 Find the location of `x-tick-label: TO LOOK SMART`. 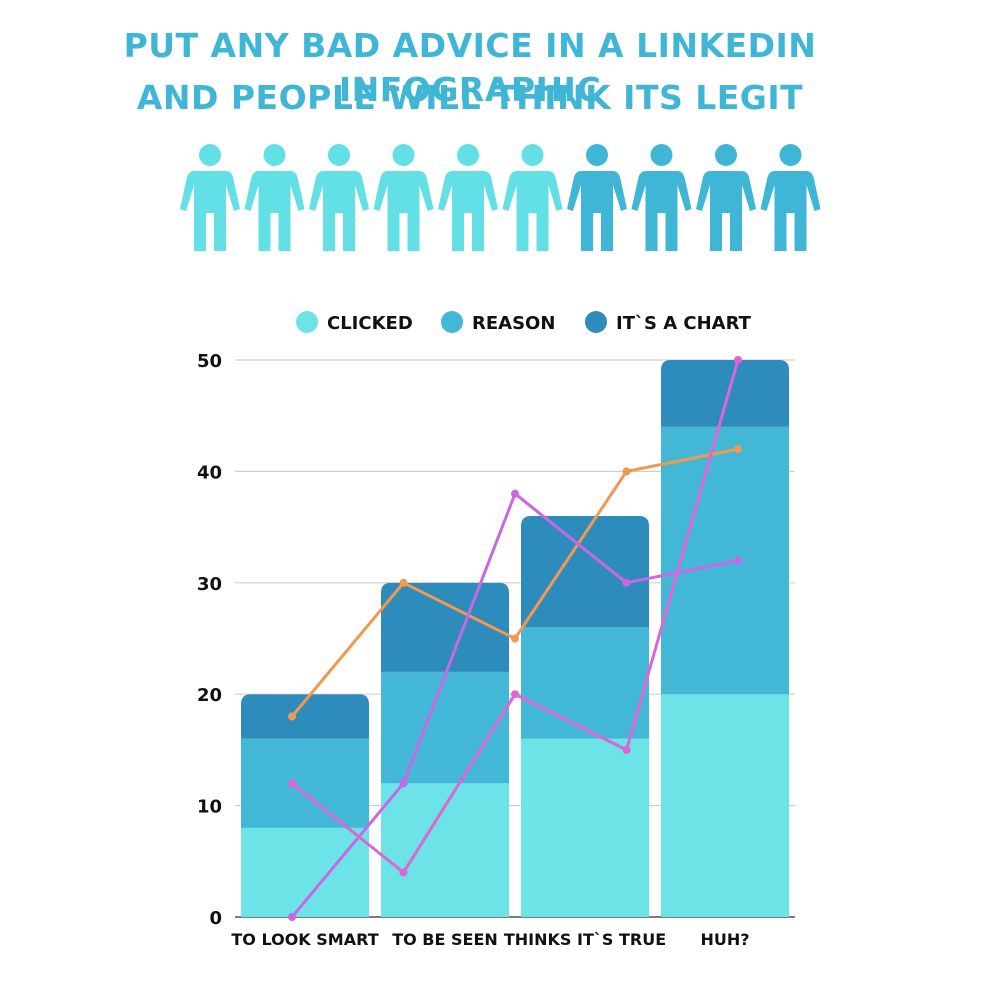

x-tick-label: TO LOOK SMART is located at coordinates (304, 939).